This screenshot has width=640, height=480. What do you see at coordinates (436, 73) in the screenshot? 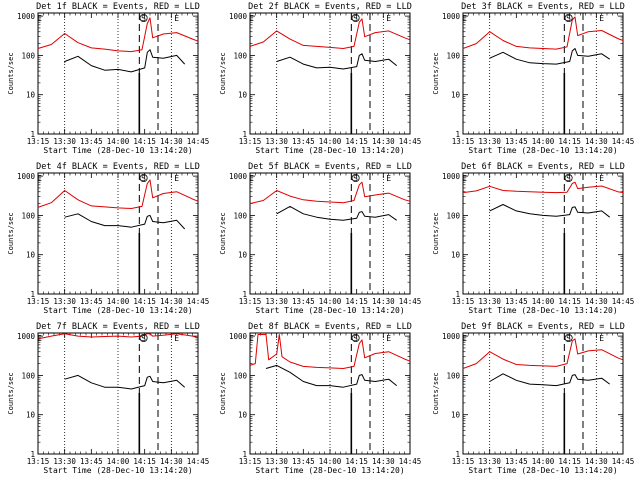
I see `y-axis-label: Counts/sec` at bounding box center [436, 73].